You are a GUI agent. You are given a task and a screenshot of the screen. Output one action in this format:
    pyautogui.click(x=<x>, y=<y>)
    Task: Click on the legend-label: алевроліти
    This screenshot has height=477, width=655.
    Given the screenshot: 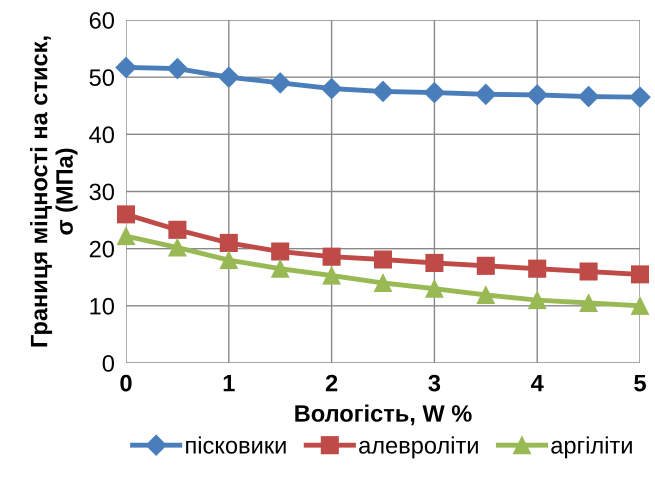 What is the action you would take?
    pyautogui.click(x=418, y=447)
    